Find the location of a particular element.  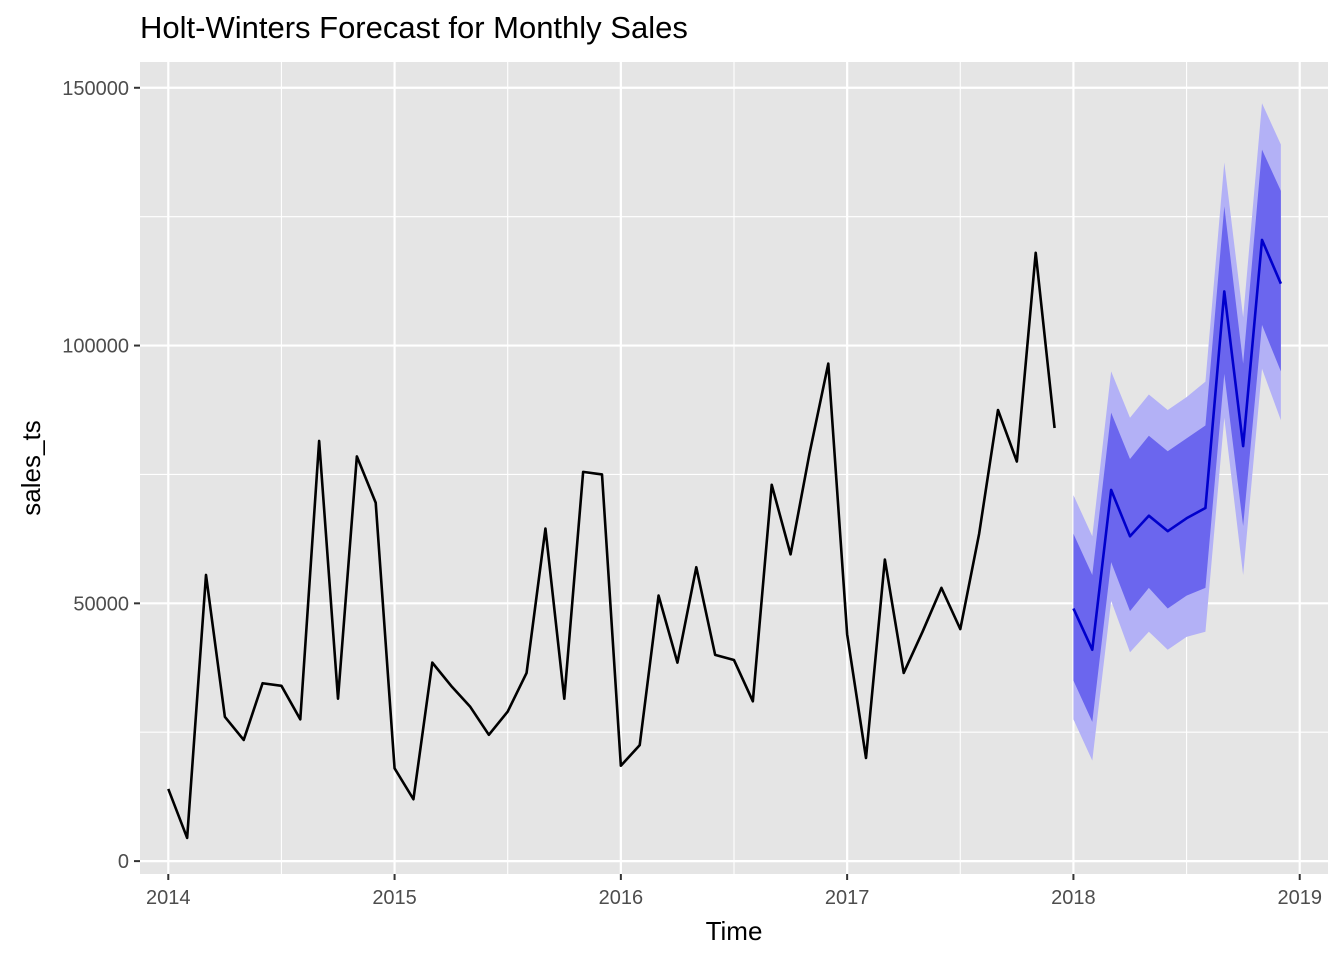

x-axis: 2014 2015 2016 2017 2018 2019 is located at coordinates (734, 891).